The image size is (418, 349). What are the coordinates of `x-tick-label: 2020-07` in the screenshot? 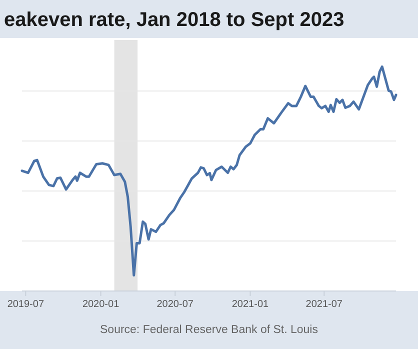 It's located at (175, 304).